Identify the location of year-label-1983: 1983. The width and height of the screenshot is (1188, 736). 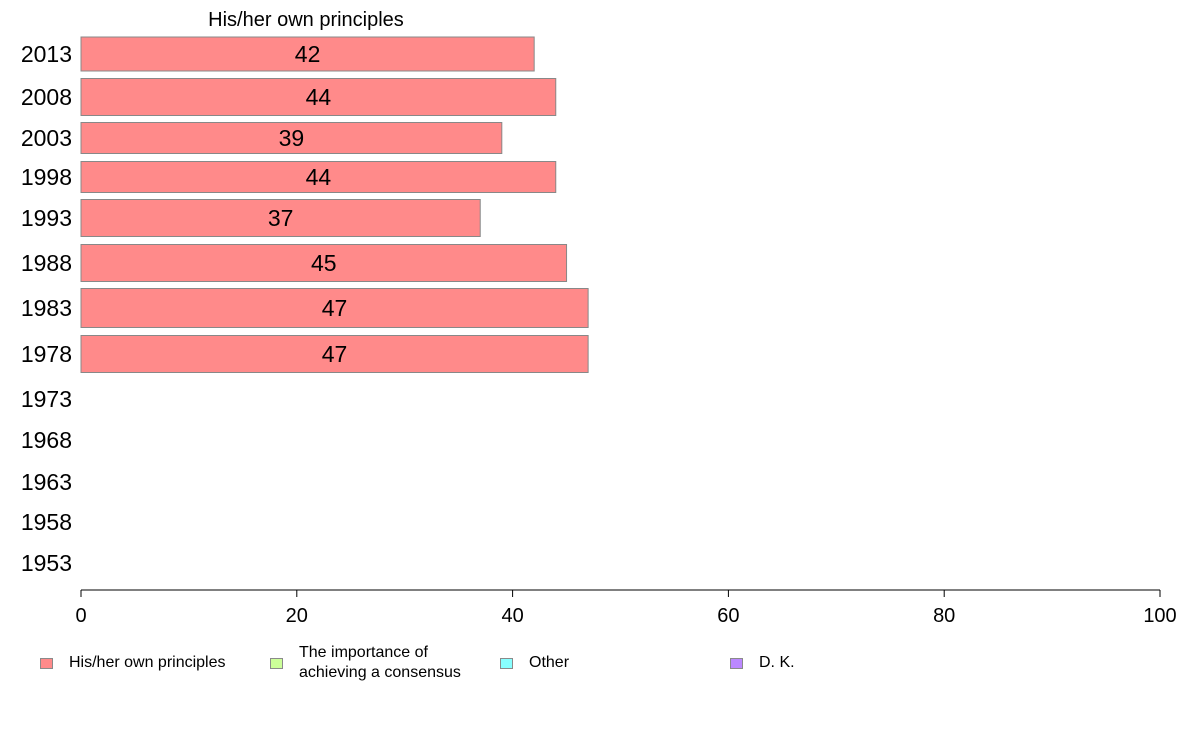
(46, 308).